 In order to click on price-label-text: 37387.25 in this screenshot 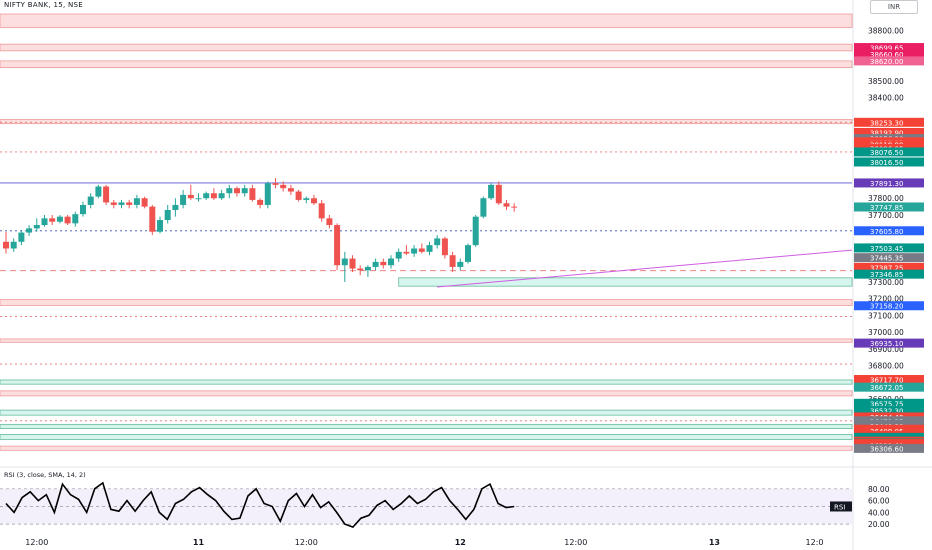, I will do `click(886, 268)`.